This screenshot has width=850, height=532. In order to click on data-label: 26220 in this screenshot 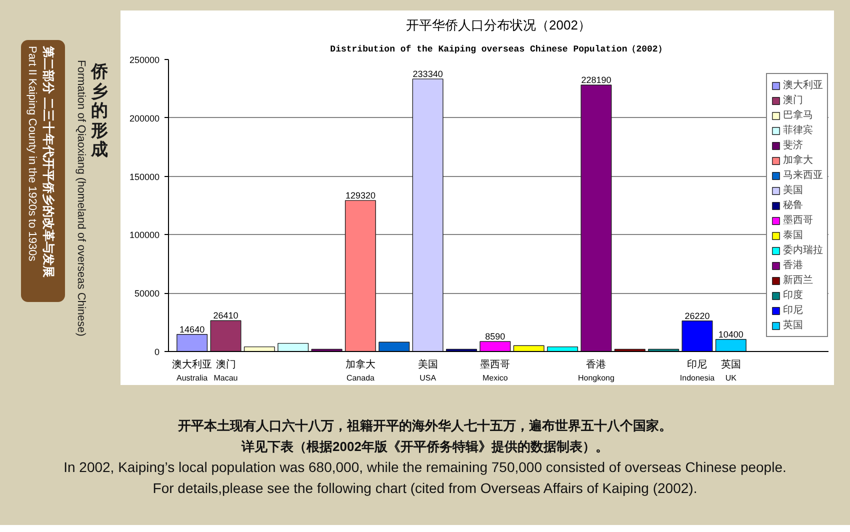, I will do `click(697, 315)`.